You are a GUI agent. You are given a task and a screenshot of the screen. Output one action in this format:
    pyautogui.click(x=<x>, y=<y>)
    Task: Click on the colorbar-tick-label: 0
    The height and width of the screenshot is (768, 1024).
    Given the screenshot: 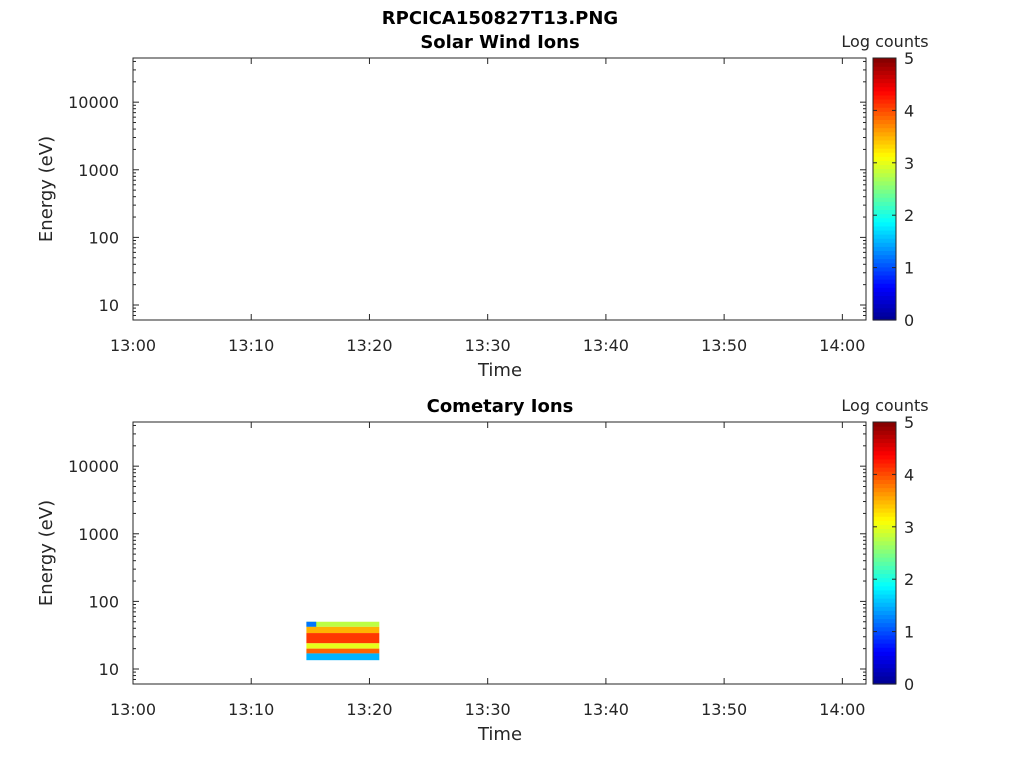 What is the action you would take?
    pyautogui.click(x=909, y=684)
    